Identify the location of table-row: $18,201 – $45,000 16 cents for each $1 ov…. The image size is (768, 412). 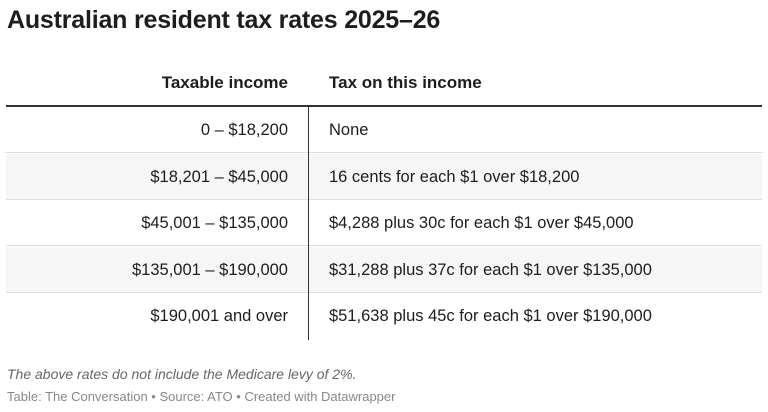
(384, 176).